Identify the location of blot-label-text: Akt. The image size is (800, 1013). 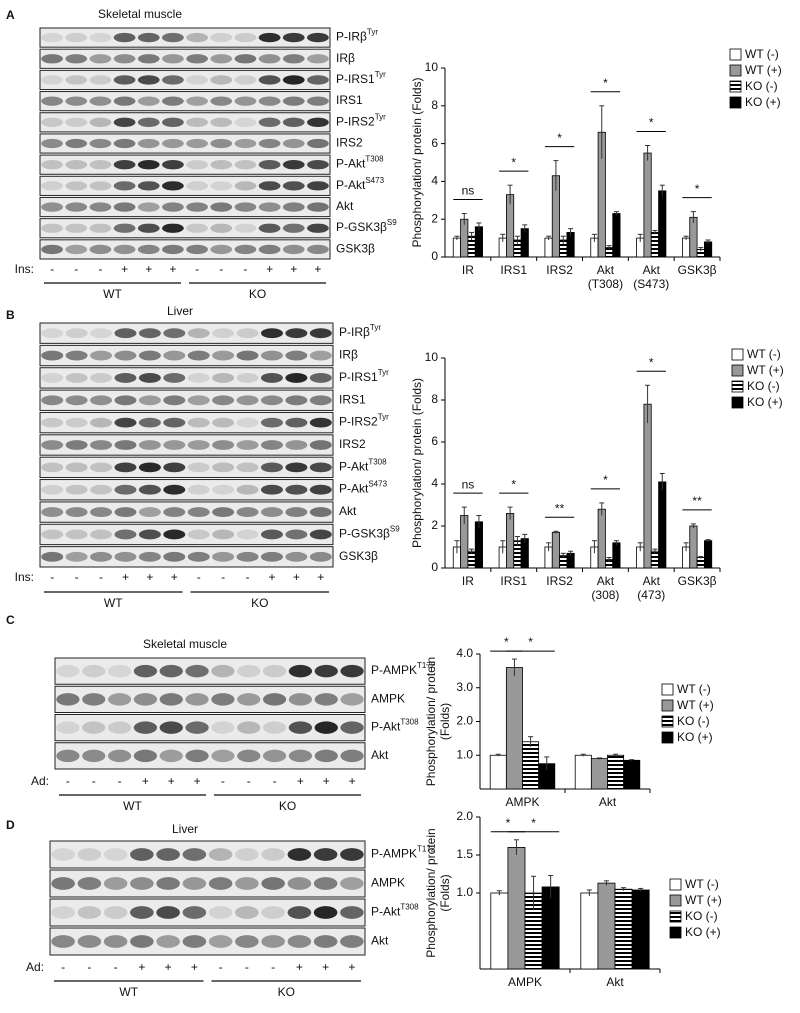
(380, 755).